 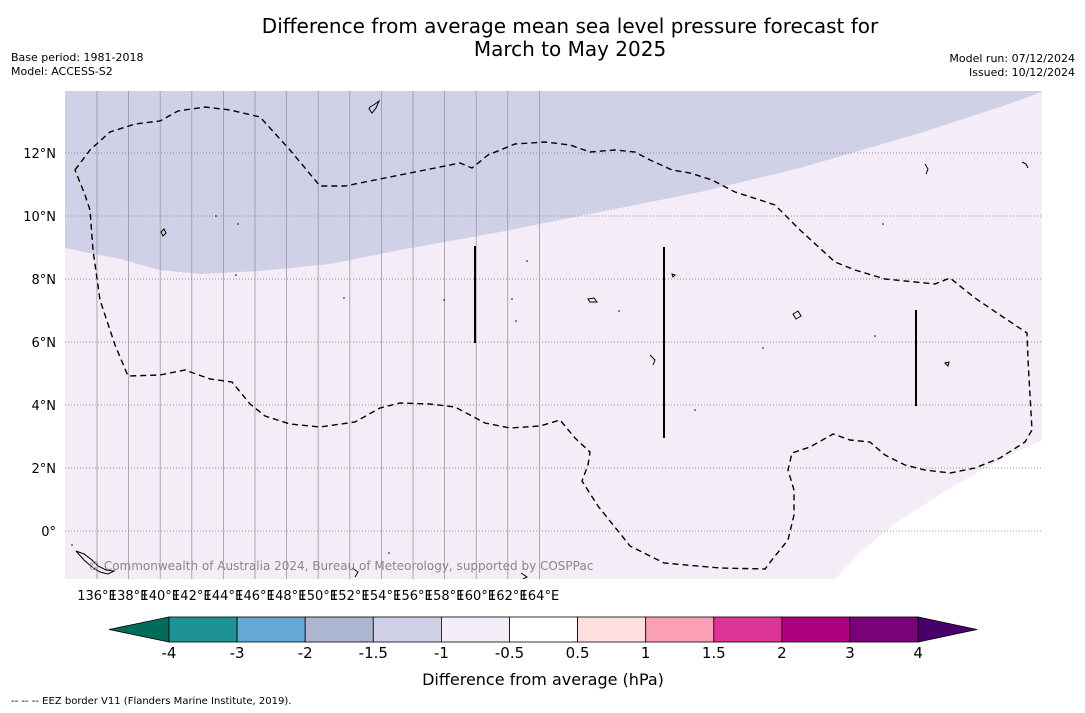 What do you see at coordinates (540, 596) in the screenshot?
I see `lon-tick-label: 164°E` at bounding box center [540, 596].